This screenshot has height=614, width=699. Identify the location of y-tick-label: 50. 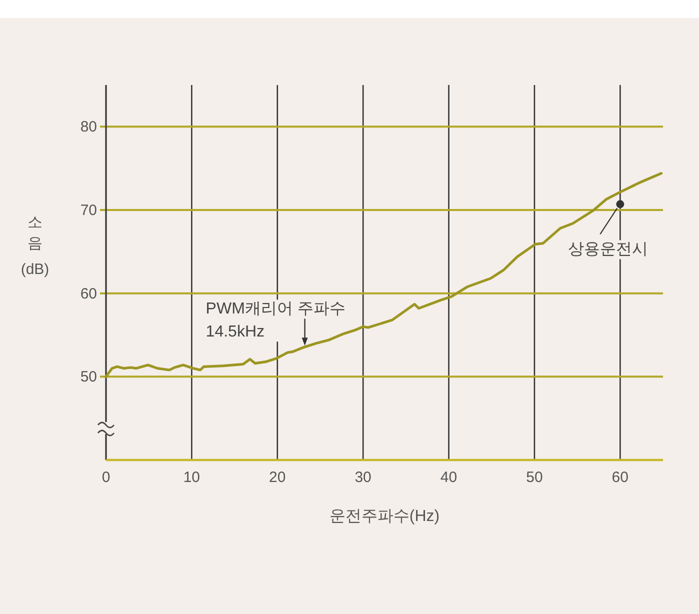
(88, 377).